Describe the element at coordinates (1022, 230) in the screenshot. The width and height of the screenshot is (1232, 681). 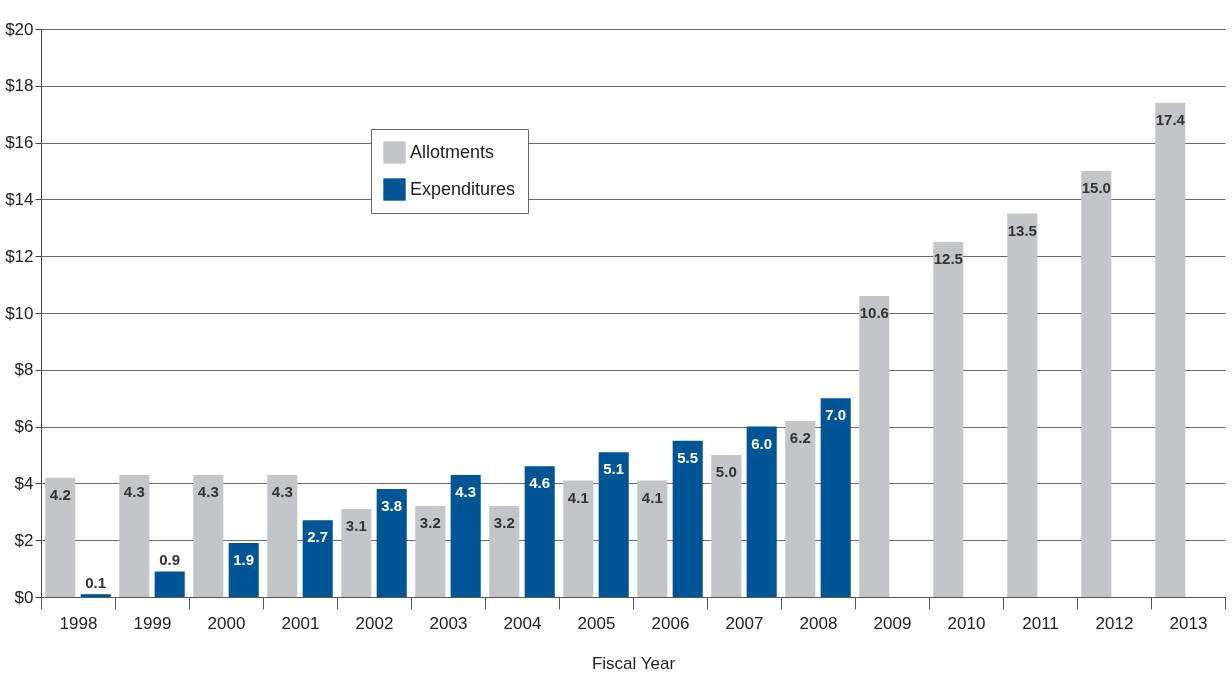
I see `data-label: 13.5` at that location.